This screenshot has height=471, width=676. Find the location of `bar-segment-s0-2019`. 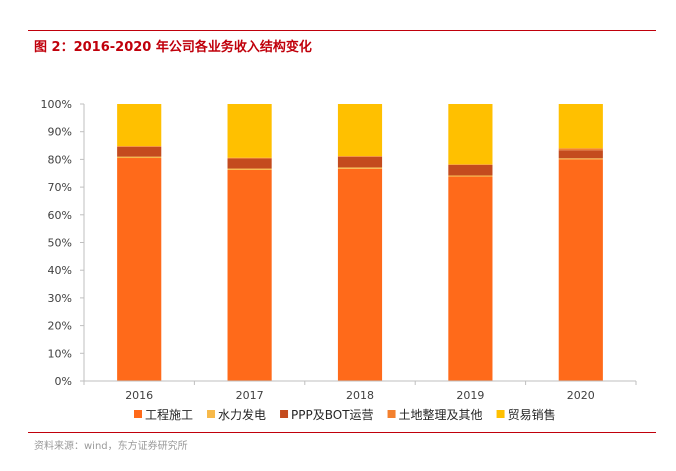

bar-segment-s0-2019 is located at coordinates (470, 278).